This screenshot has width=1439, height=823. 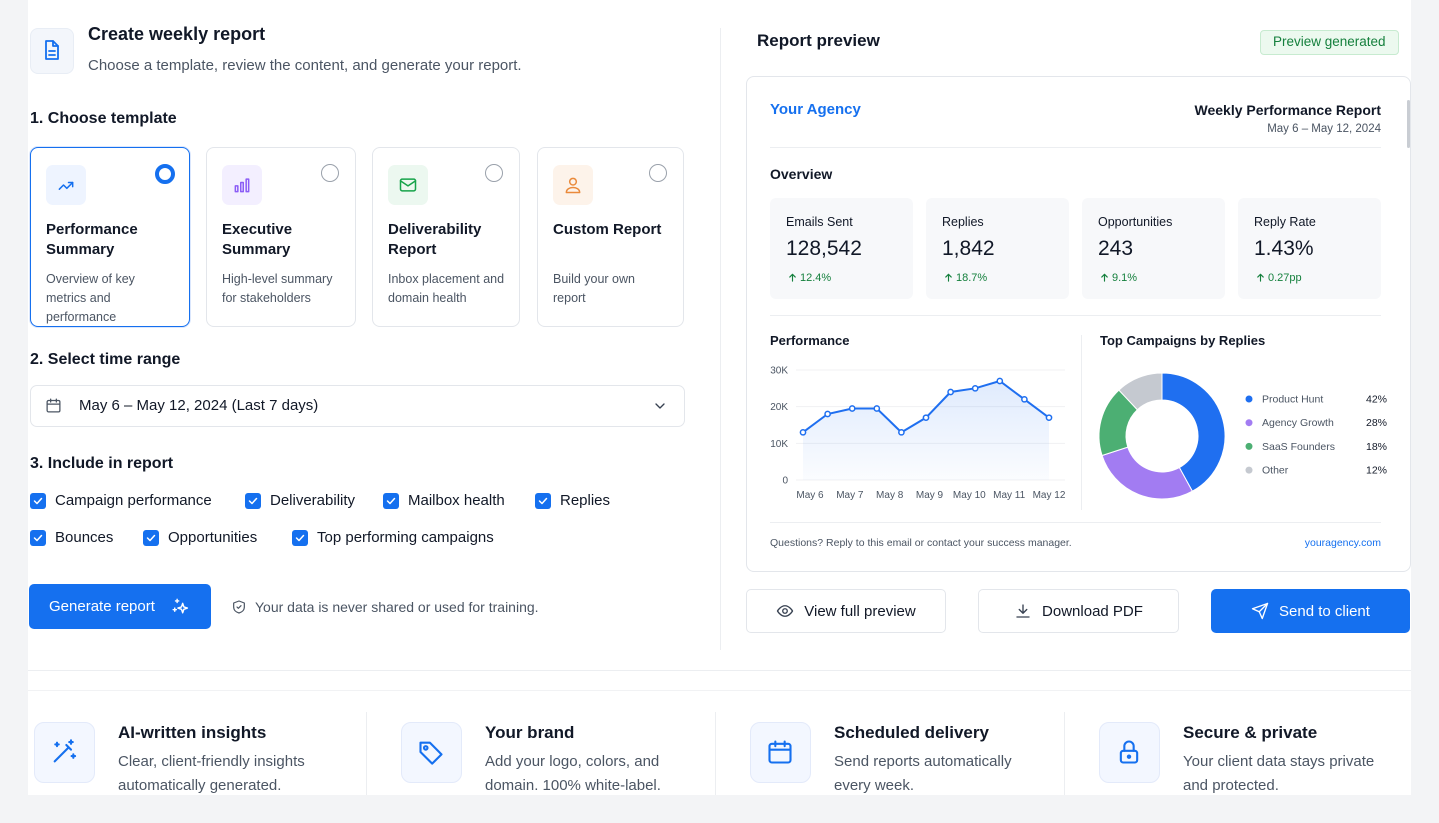 I want to click on template-title: Deliverability Report, so click(x=435, y=239).